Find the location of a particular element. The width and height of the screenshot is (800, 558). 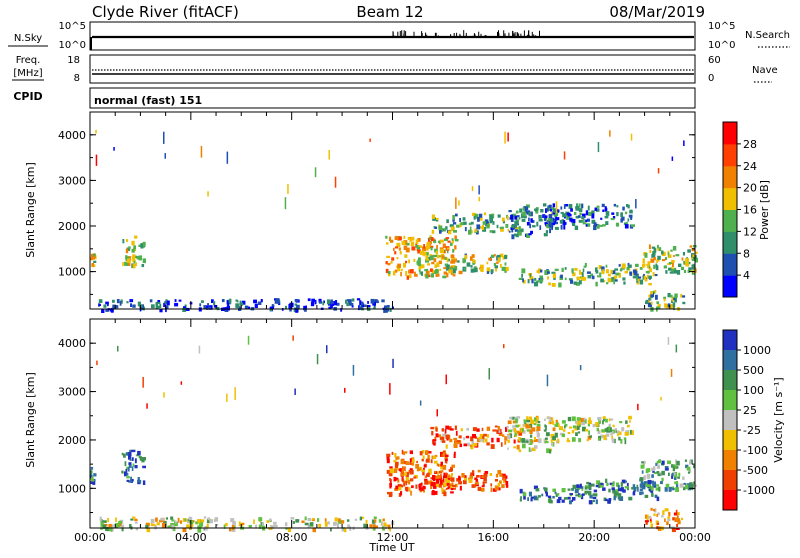

y-tick-label: 3000 is located at coordinates (72, 392).